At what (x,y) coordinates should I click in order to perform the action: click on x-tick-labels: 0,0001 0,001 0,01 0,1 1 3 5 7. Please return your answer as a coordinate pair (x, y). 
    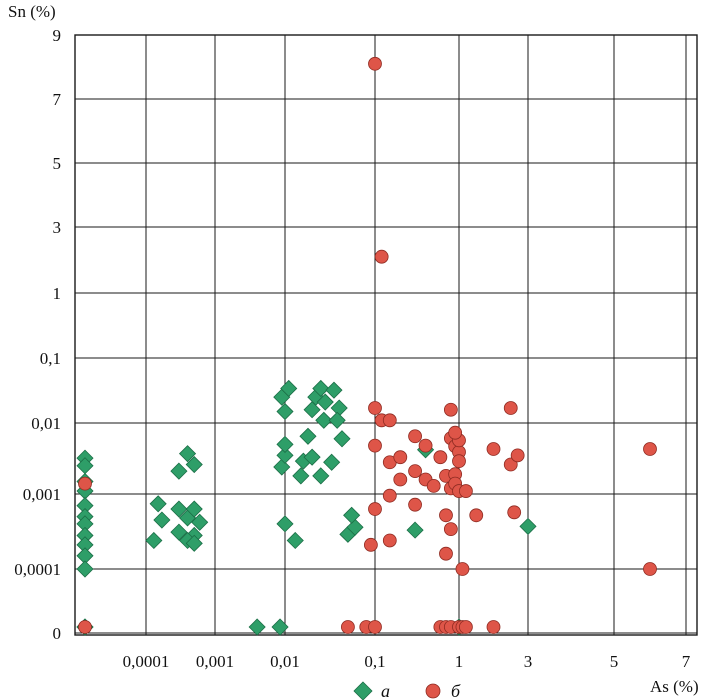
    Looking at the image, I should click on (407, 661).